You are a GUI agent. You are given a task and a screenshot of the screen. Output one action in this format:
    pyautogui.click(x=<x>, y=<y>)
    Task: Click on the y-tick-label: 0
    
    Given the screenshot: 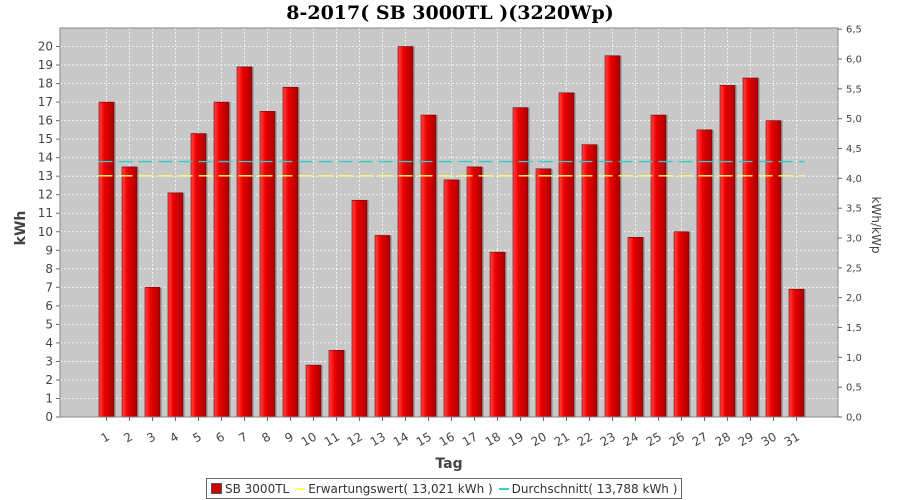 What is the action you would take?
    pyautogui.click(x=49, y=417)
    